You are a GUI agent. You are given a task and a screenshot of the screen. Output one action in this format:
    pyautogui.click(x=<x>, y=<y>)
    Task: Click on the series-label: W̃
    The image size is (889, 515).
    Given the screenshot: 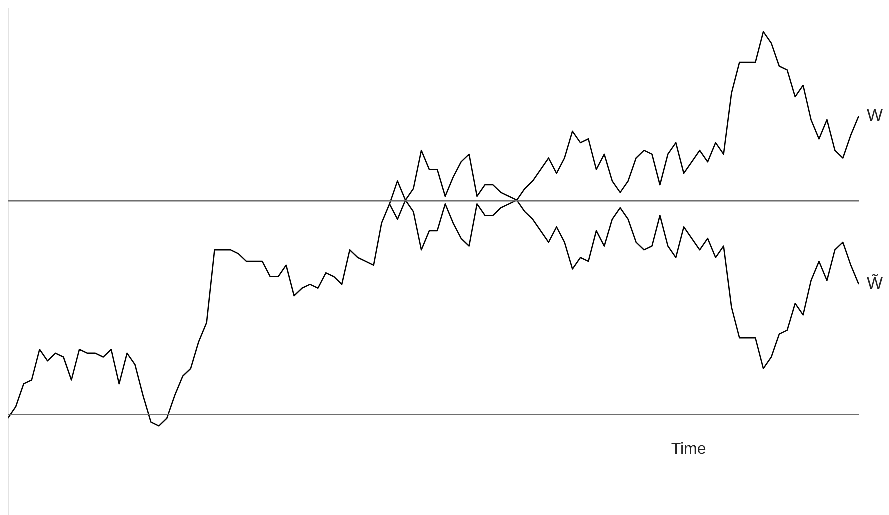 What is the action you would take?
    pyautogui.click(x=875, y=283)
    